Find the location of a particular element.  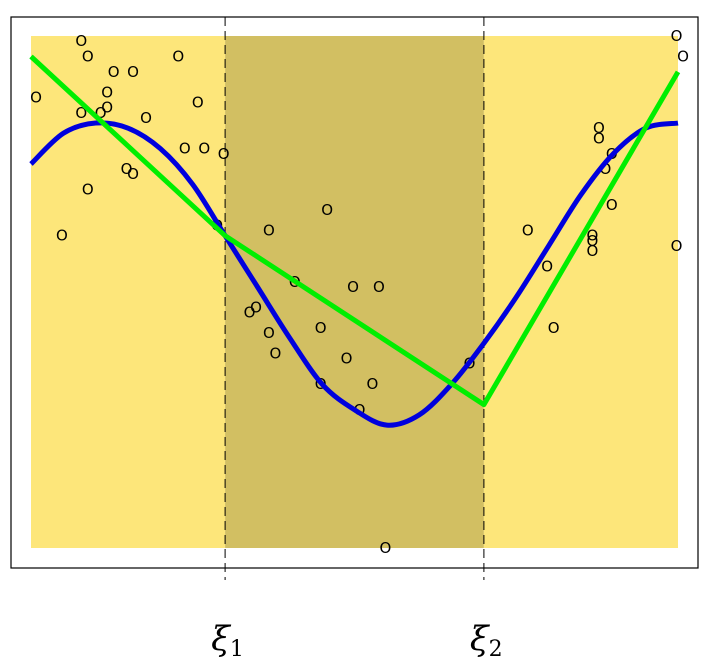

knot-label-2: ξ2 is located at coordinates (486, 640).